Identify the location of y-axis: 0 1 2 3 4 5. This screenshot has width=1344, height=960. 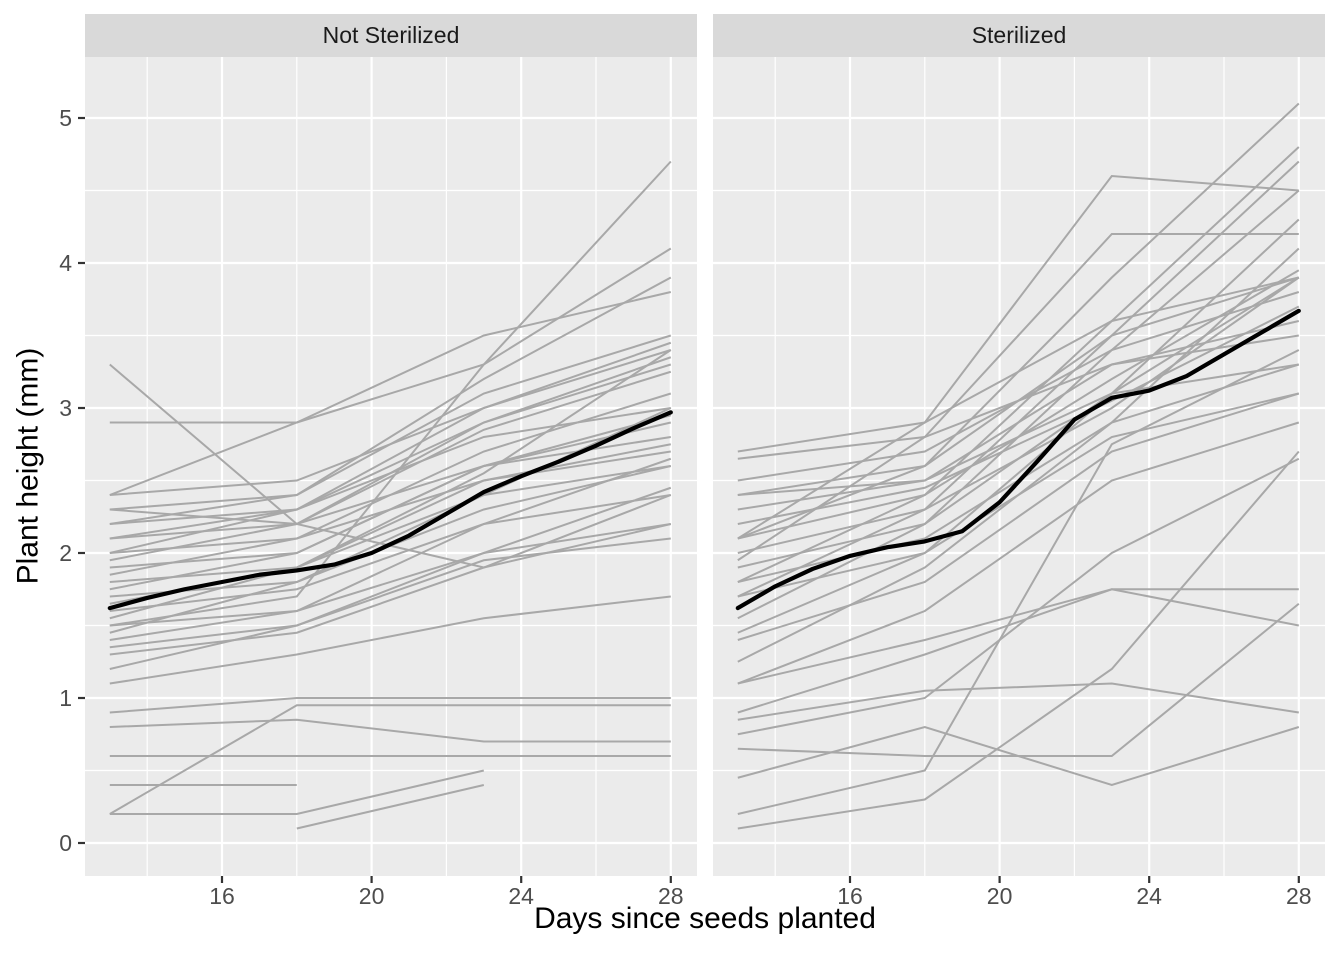
(72, 480).